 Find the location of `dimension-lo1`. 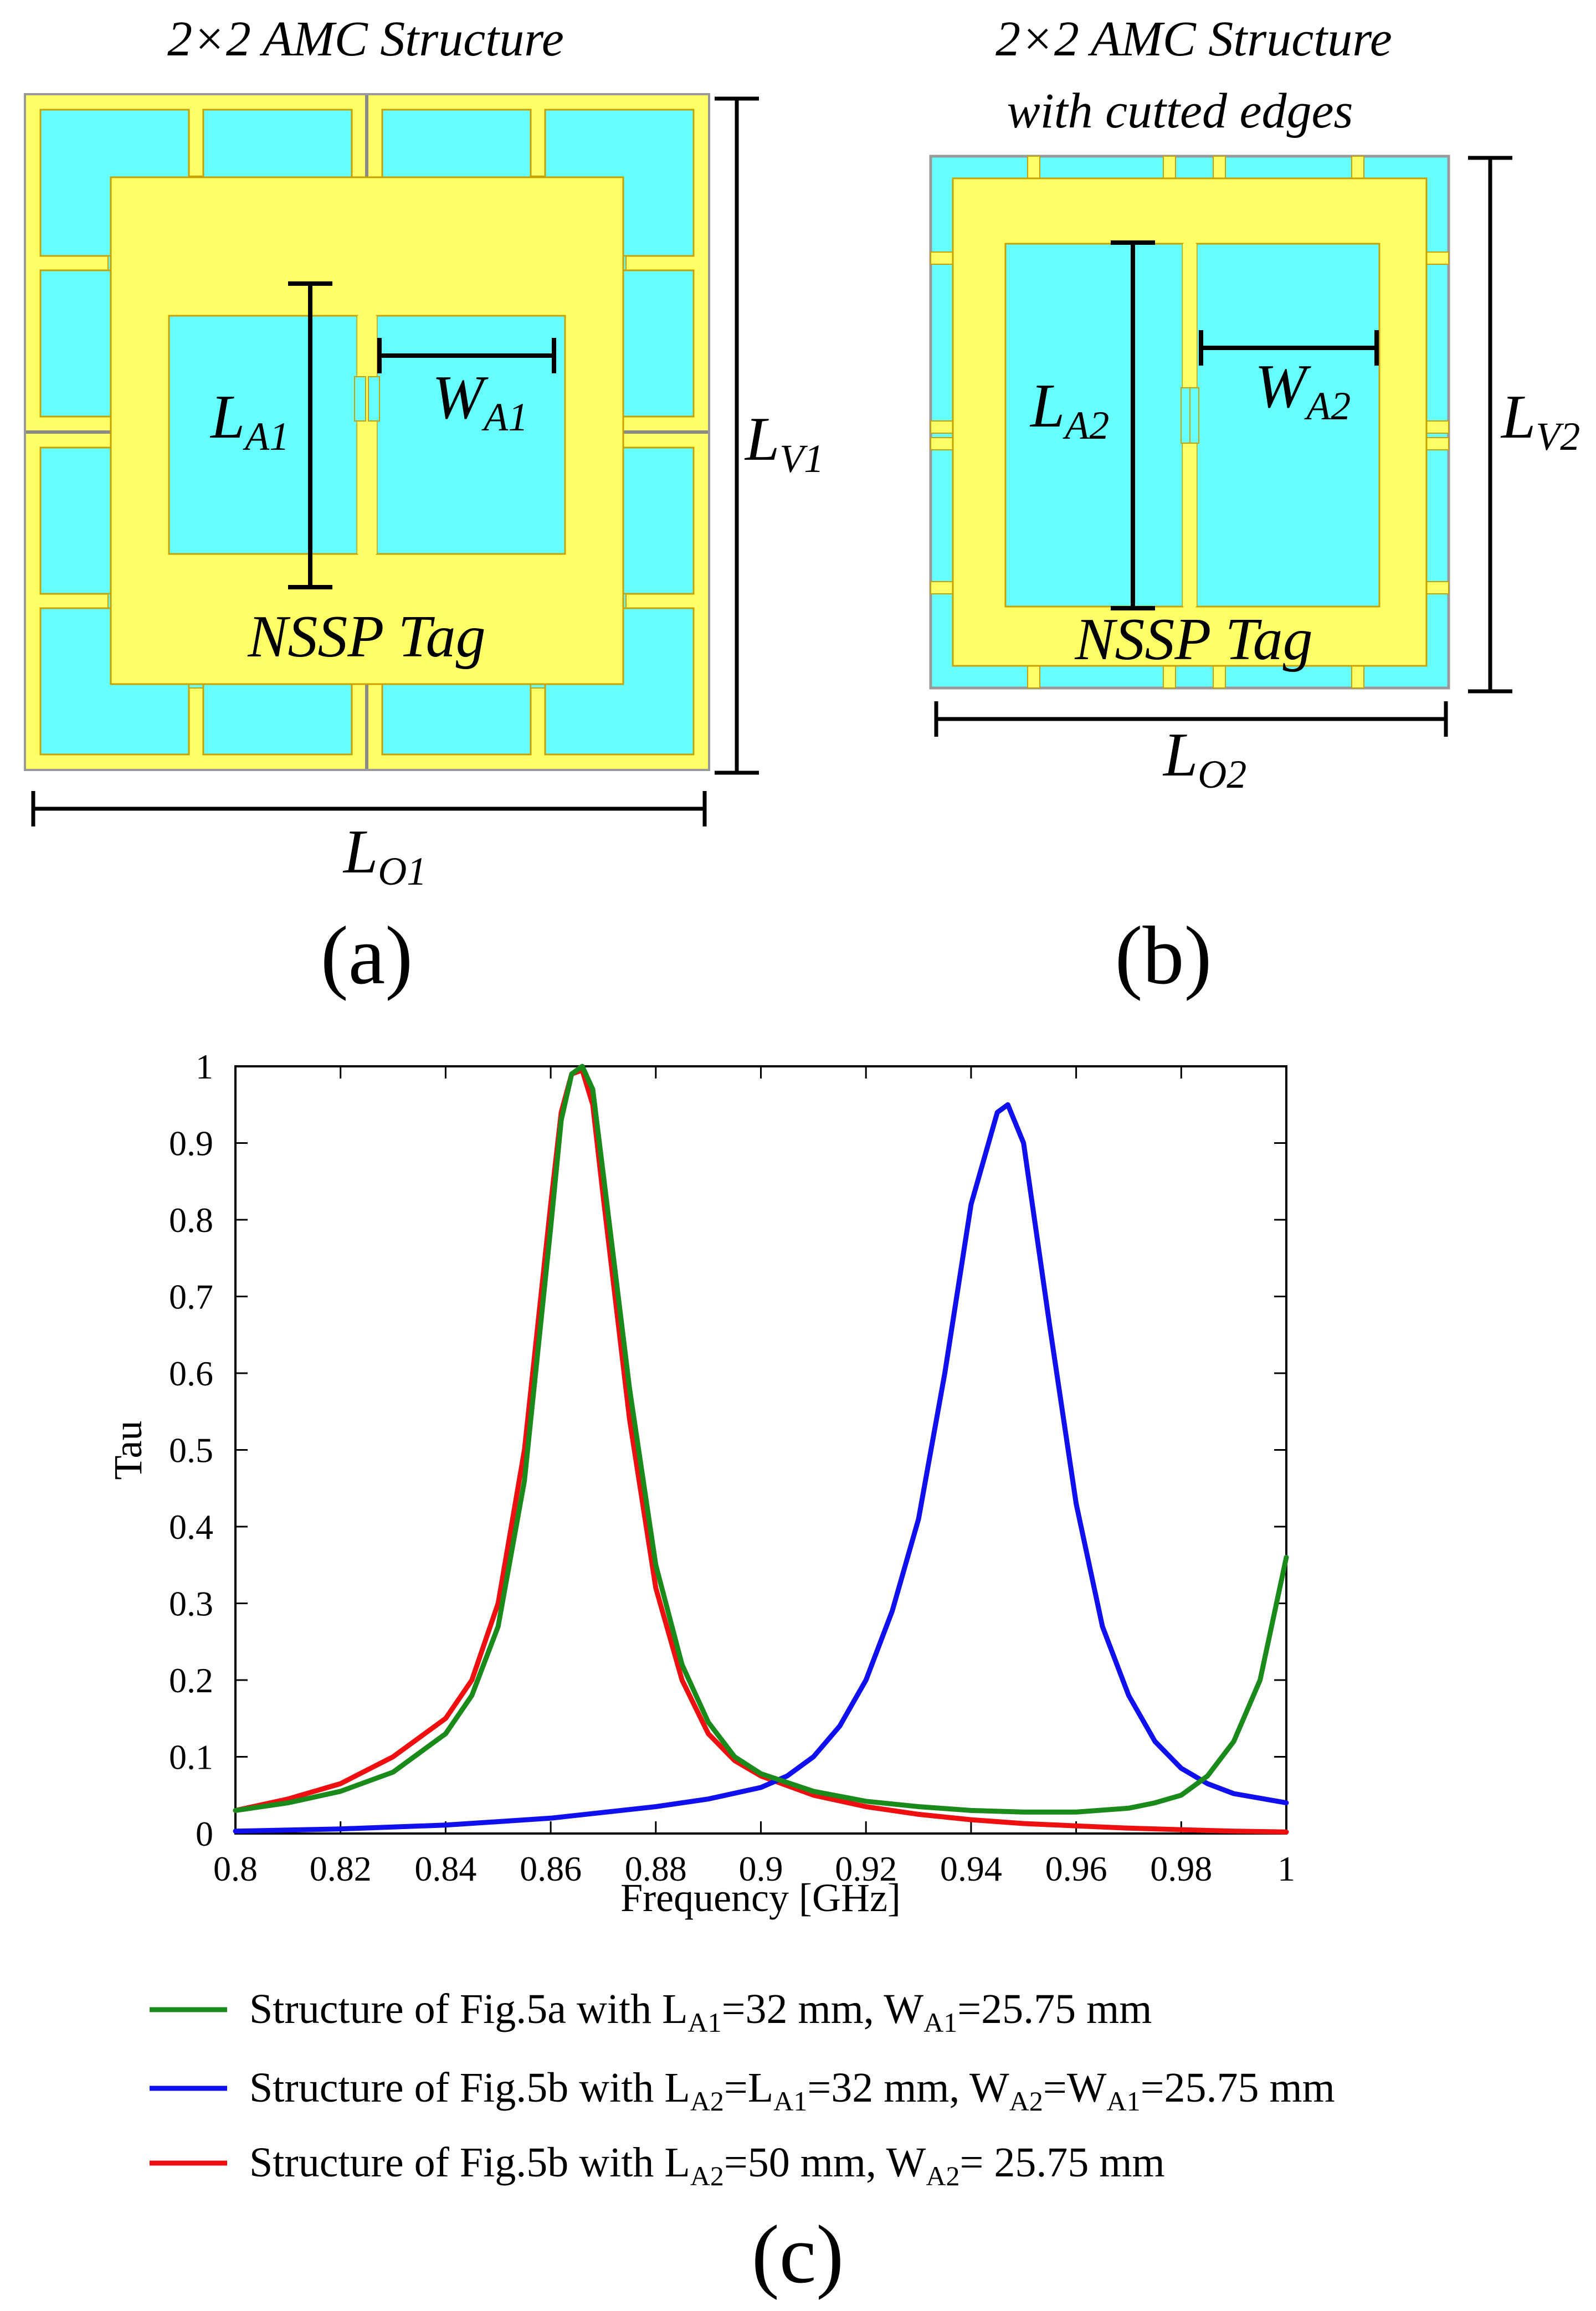

dimension-lo1 is located at coordinates (369, 808).